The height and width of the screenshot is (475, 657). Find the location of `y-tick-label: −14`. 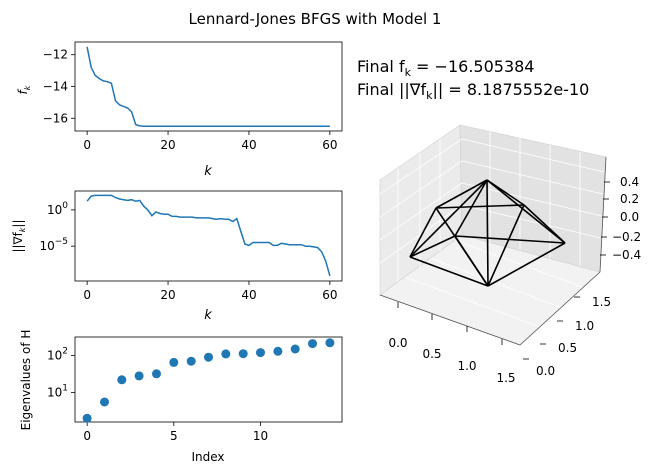

y-tick-label: −14 is located at coordinates (55, 87).